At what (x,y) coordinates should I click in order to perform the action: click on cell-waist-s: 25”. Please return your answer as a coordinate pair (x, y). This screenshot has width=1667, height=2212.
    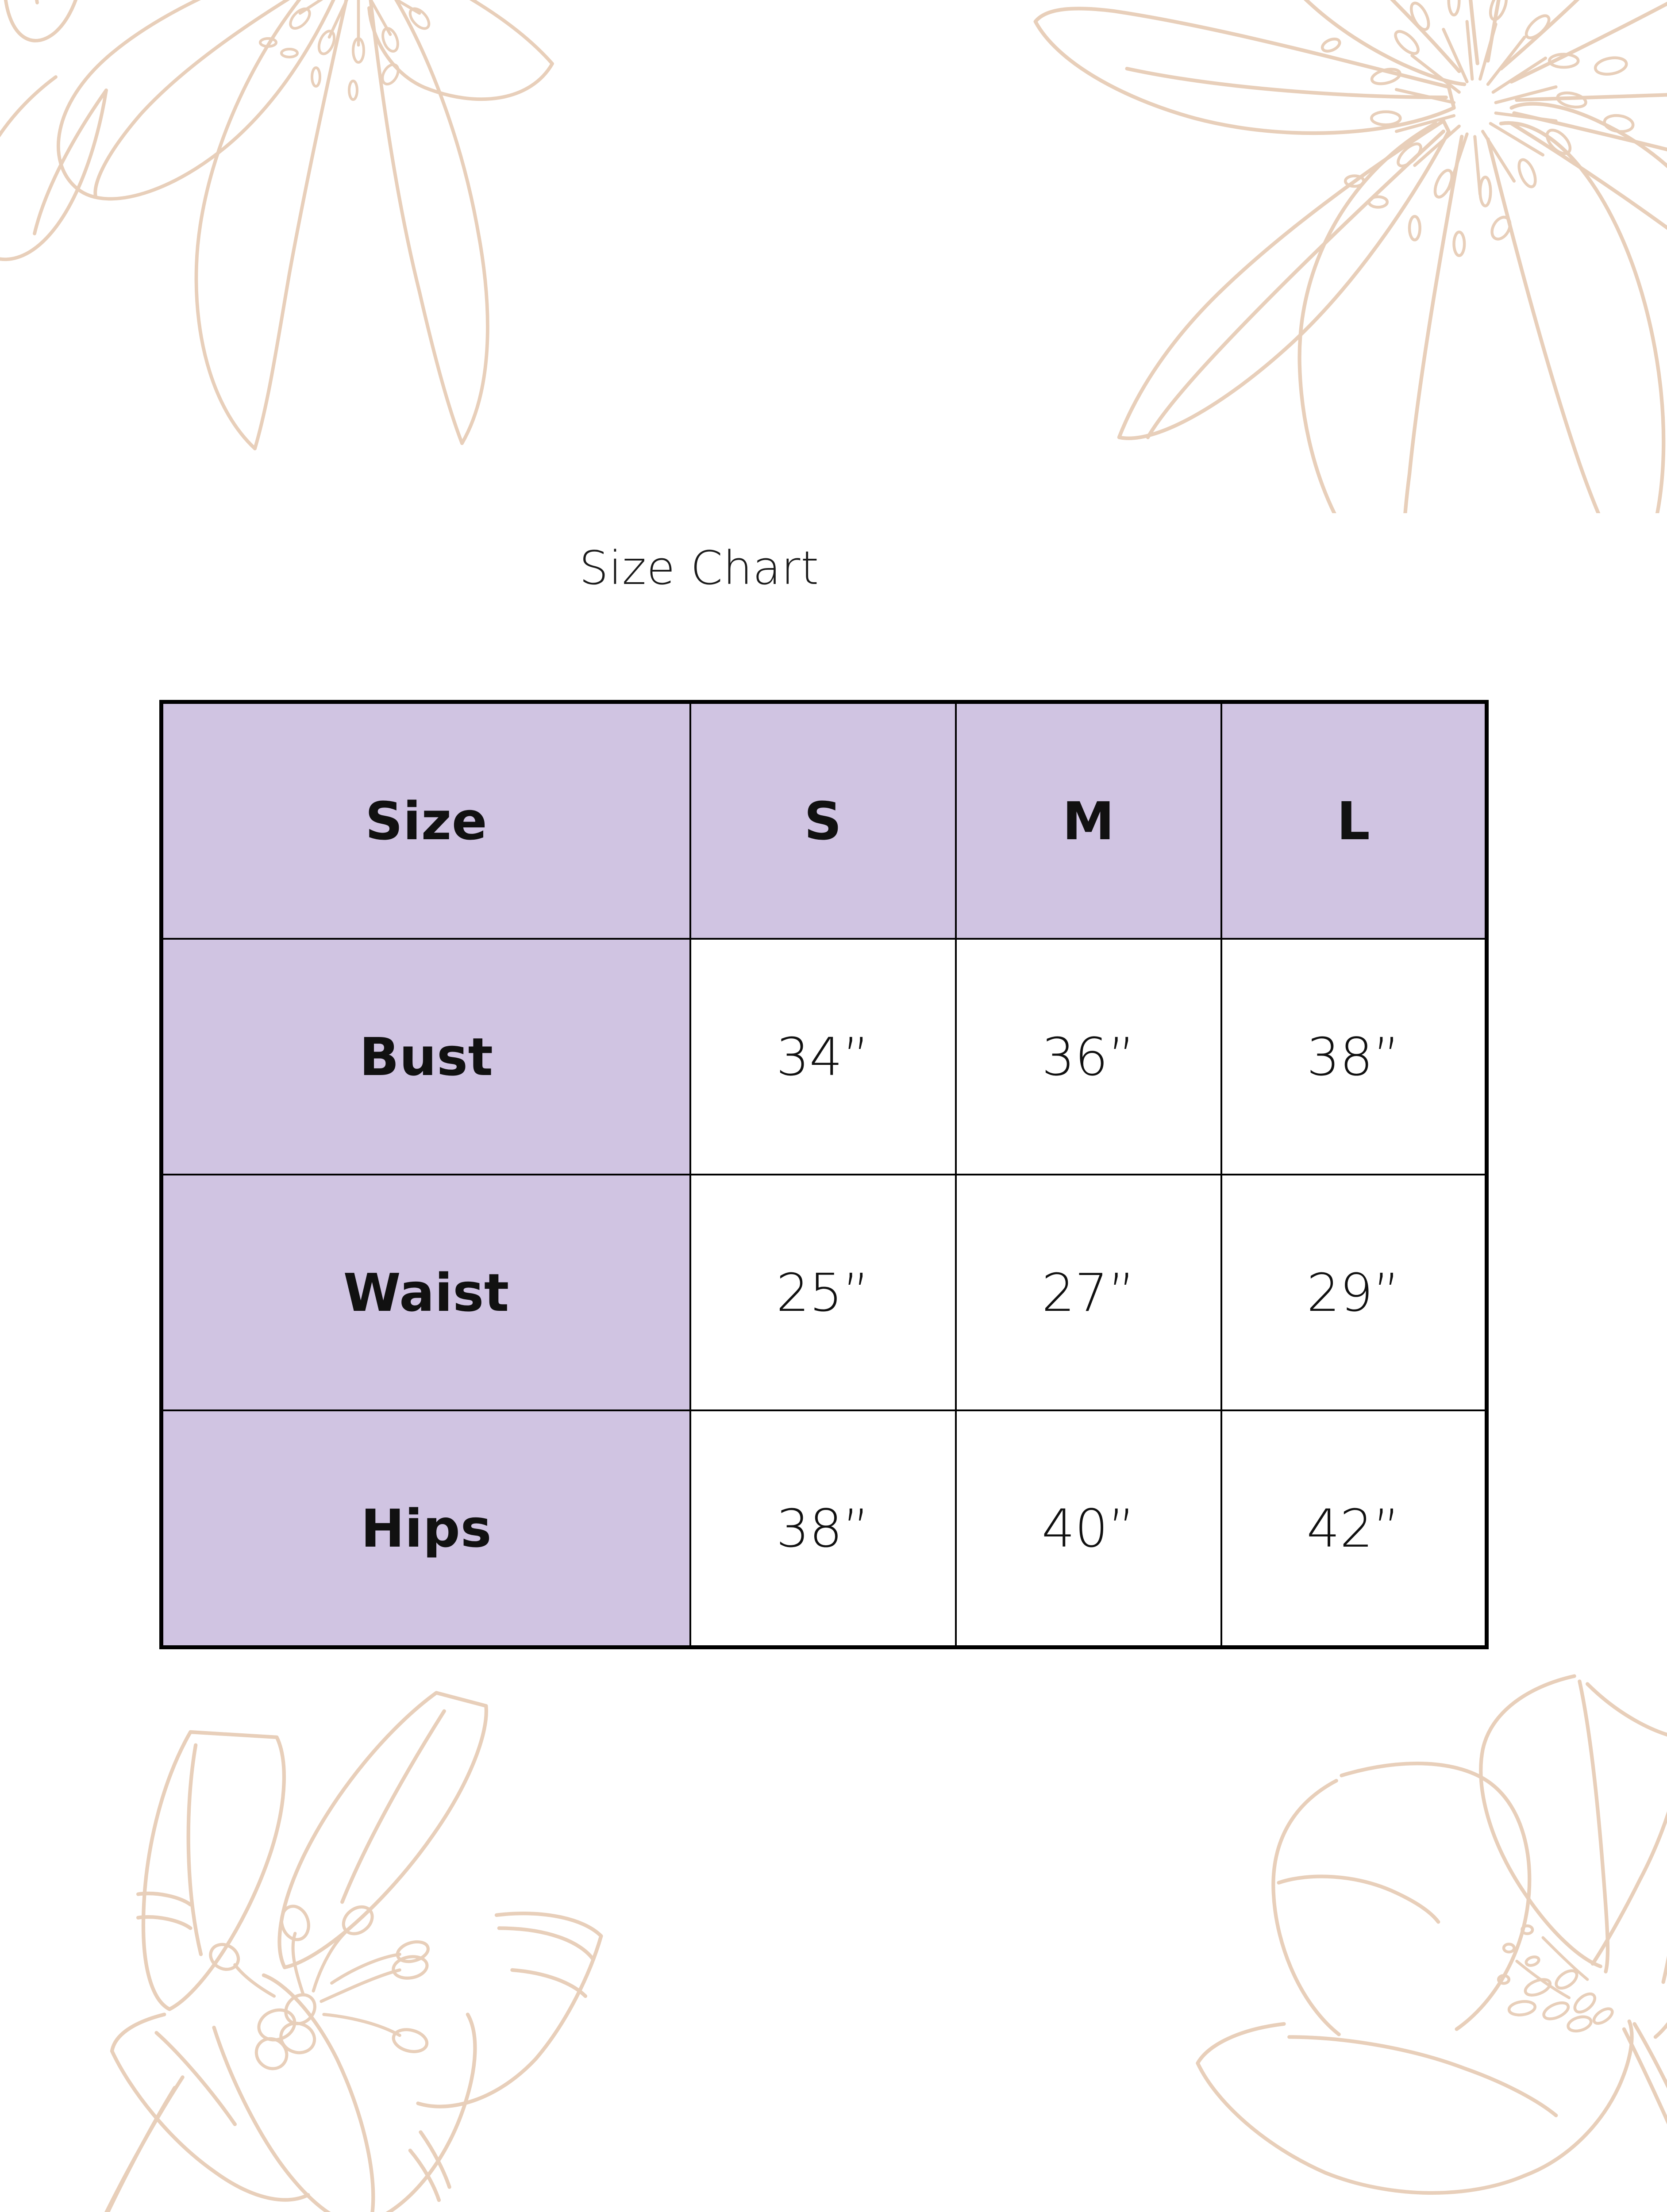
    Looking at the image, I should click on (823, 1293).